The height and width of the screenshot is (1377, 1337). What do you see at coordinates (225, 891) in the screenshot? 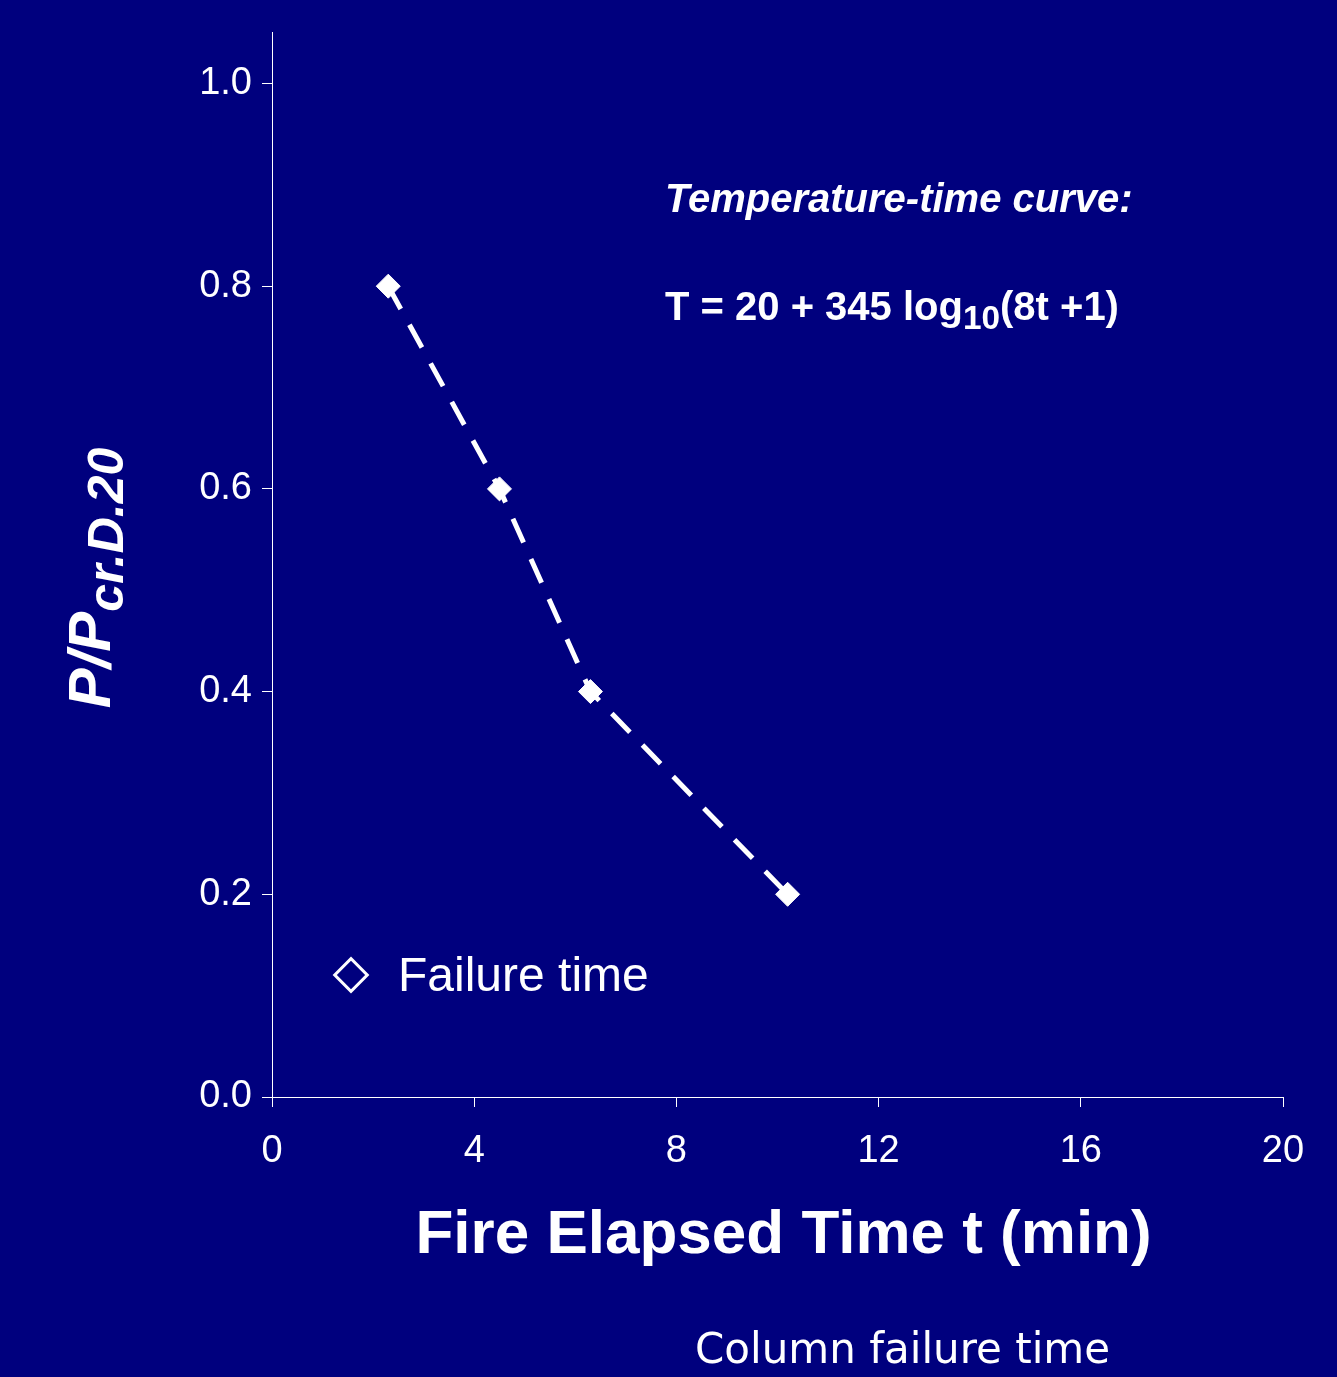
I see `y-tick-label: 0.2` at bounding box center [225, 891].